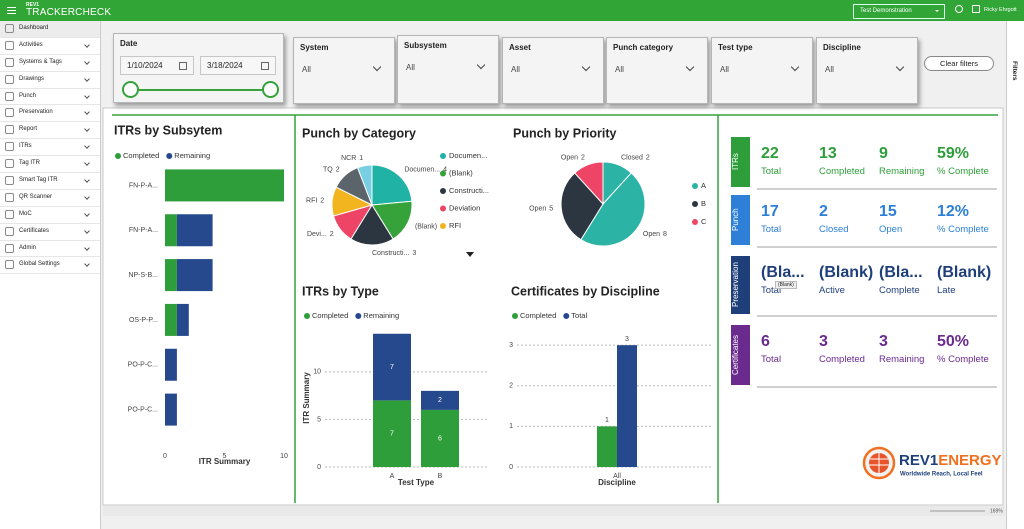 This screenshot has width=1024, height=529. I want to click on y-axis-label: ITR Summary, so click(306, 398).